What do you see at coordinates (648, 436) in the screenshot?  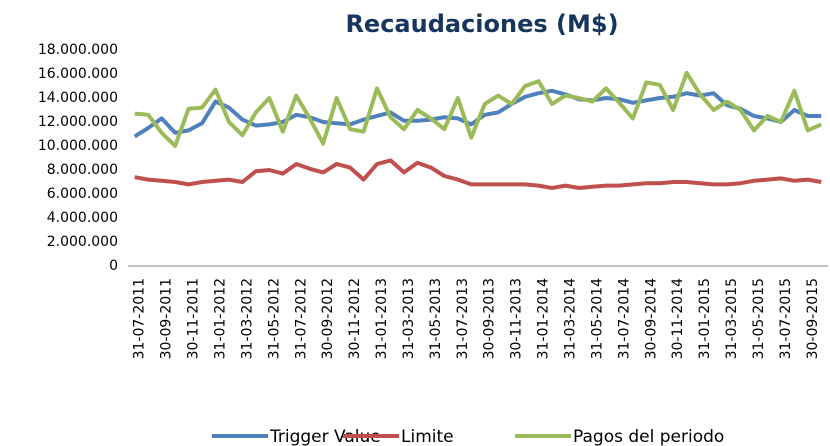 I see `legend-label: Pagos del periodo` at bounding box center [648, 436].